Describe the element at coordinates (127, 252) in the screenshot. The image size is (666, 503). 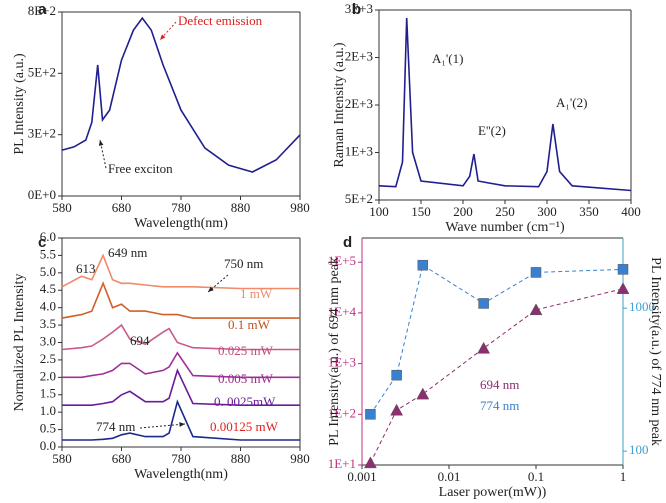
I see `annotation: 649 nm` at that location.